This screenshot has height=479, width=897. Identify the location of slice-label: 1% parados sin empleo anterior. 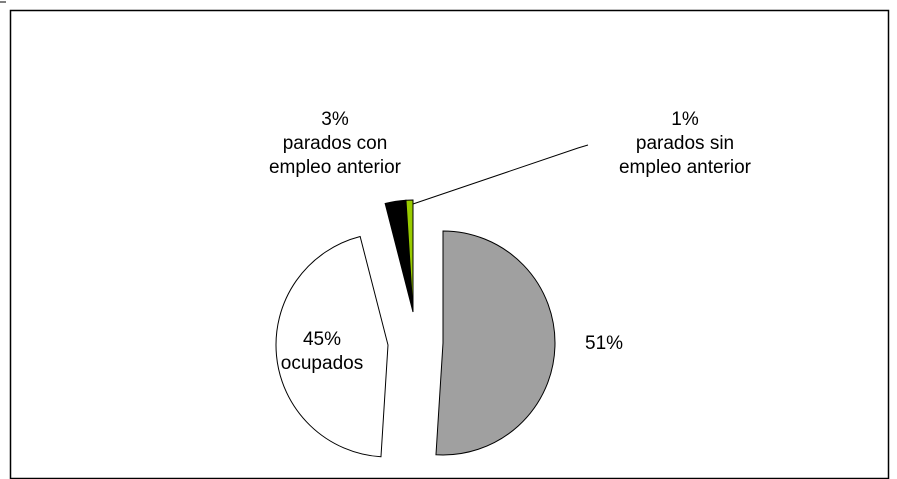
(685, 144).